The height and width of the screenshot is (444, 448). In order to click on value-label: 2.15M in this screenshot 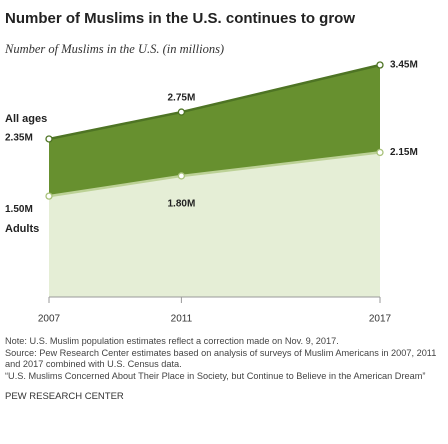, I will do `click(404, 152)`.